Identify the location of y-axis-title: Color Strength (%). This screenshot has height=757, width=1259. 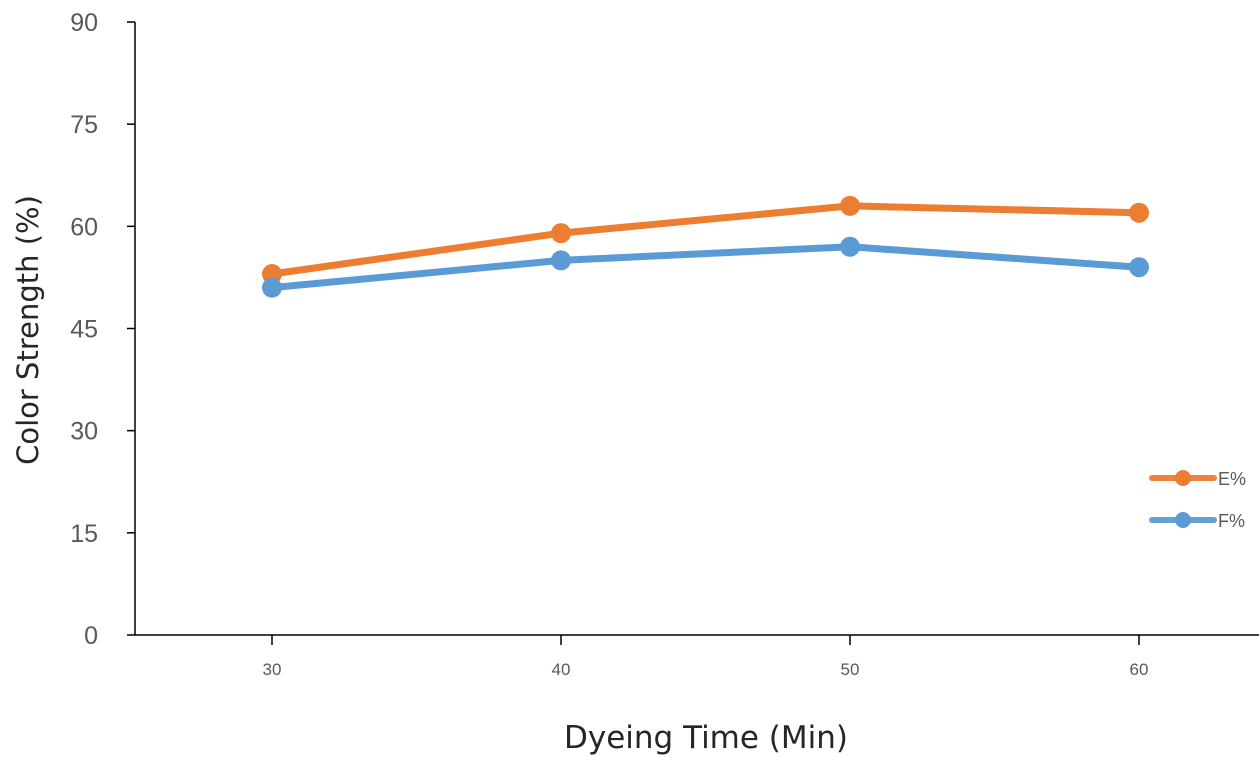
(28, 330).